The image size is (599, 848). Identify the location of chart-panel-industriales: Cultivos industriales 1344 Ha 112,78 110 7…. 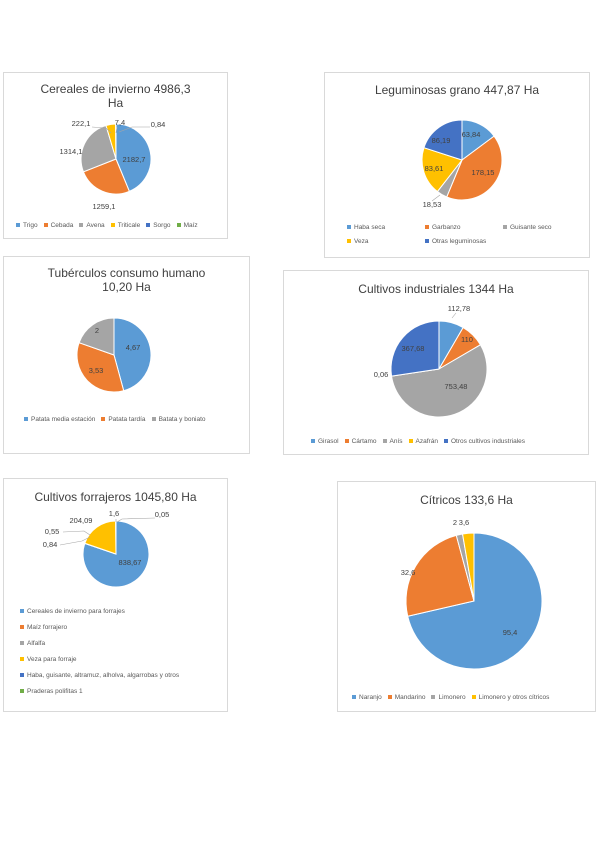
(436, 362).